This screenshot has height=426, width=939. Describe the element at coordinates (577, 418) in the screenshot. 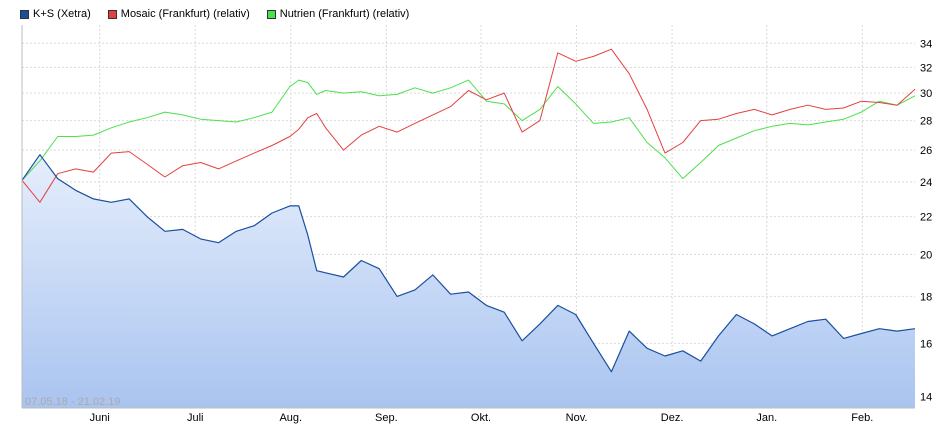

I see `x-tick-label: Nov.` at that location.